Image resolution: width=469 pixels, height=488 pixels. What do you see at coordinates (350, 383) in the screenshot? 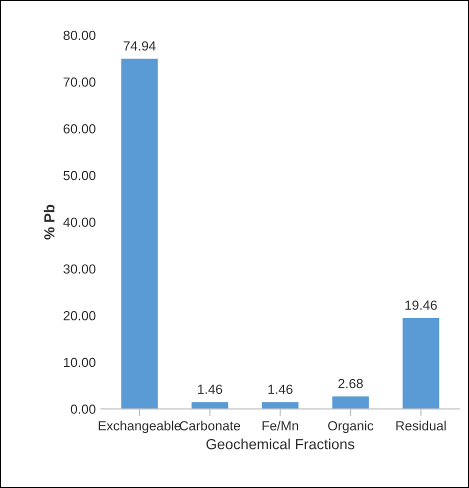
I see `data-label: 2.68` at bounding box center [350, 383].